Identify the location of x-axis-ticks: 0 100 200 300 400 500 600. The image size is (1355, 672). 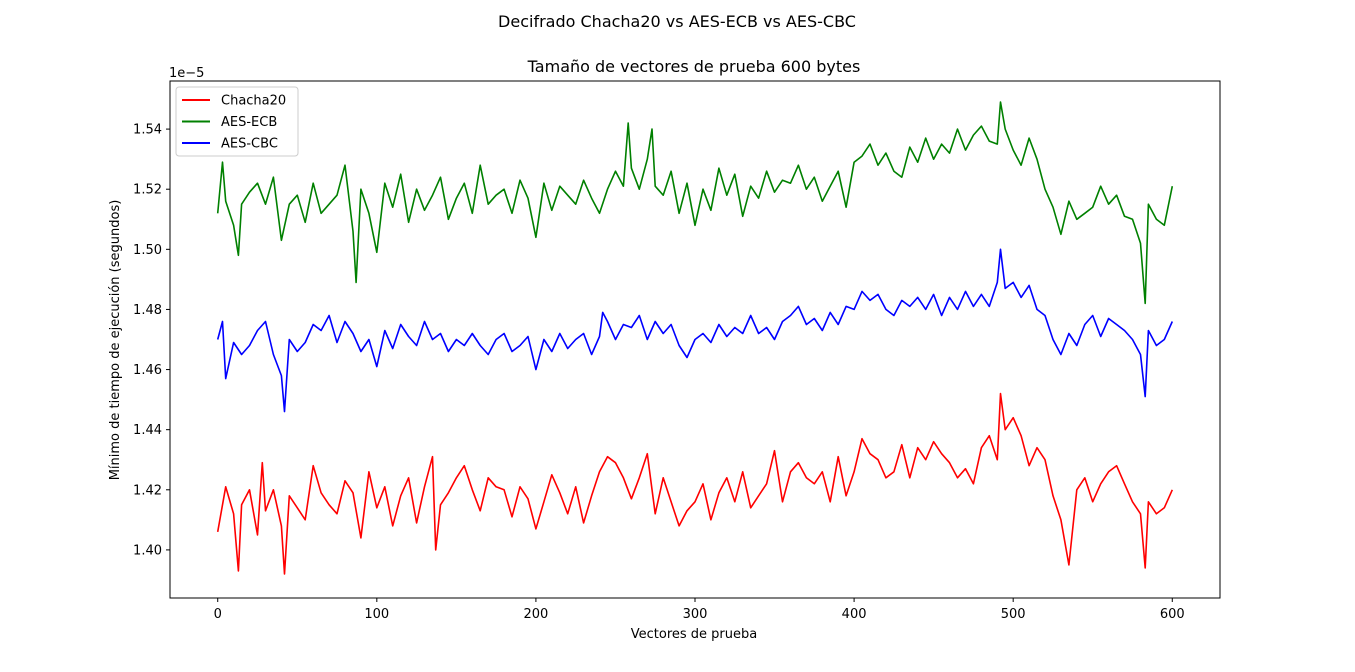
(699, 610).